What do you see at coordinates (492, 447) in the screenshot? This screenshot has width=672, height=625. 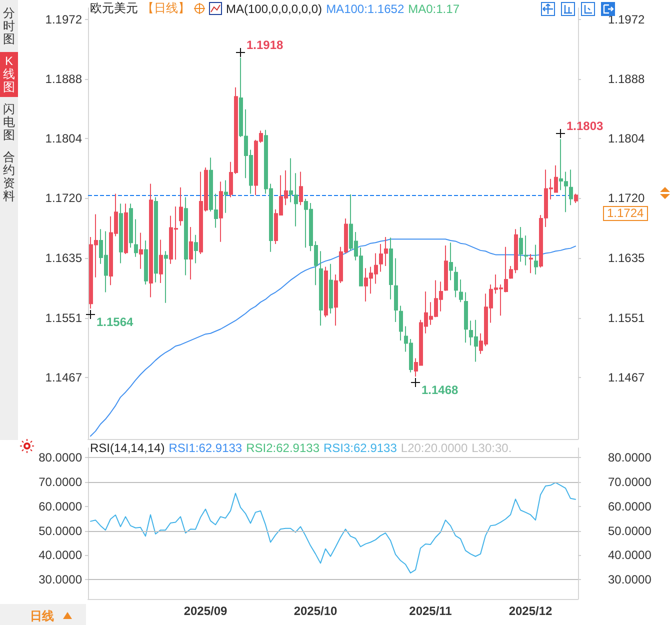 I see `annotation: L30:30.` at bounding box center [492, 447].